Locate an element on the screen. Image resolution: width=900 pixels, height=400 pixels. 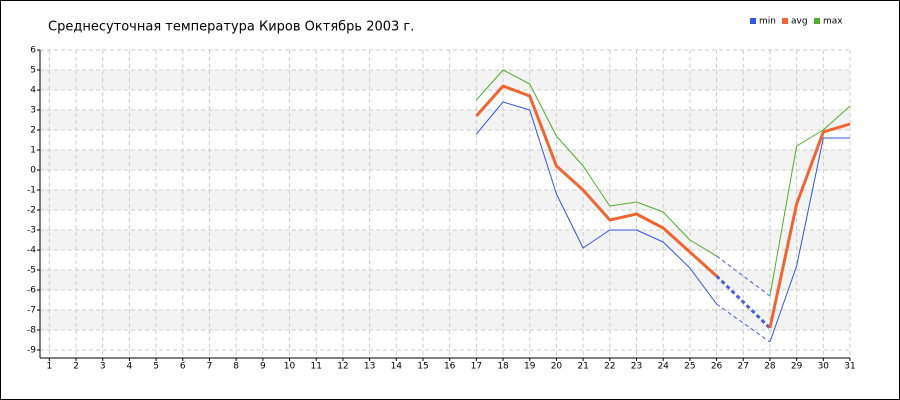
x-tick-label: 24 is located at coordinates (663, 367).